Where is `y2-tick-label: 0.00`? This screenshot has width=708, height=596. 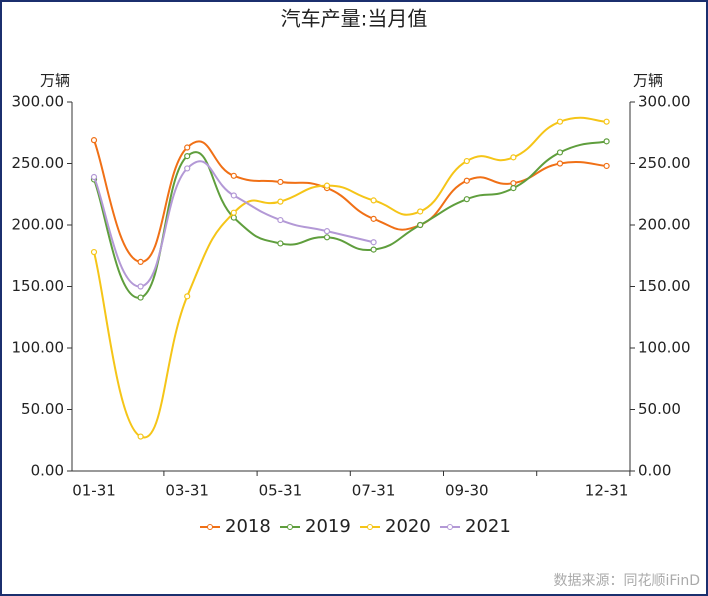
y2-tick-label: 0.00 is located at coordinates (654, 471).